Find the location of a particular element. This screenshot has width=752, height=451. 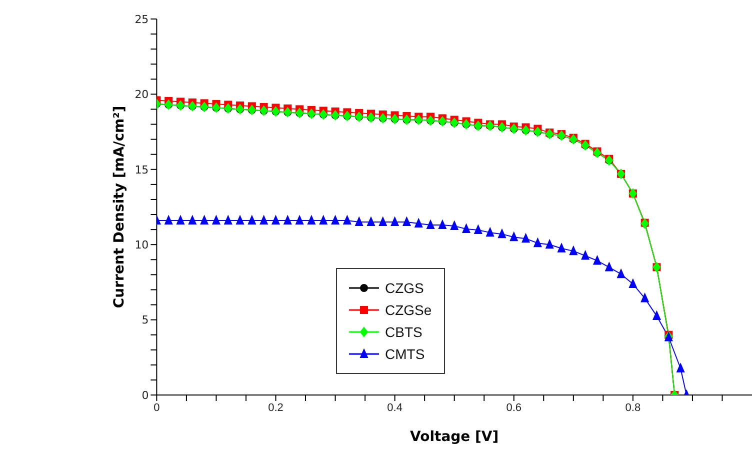

y-tick-label: 20 is located at coordinates (141, 95).